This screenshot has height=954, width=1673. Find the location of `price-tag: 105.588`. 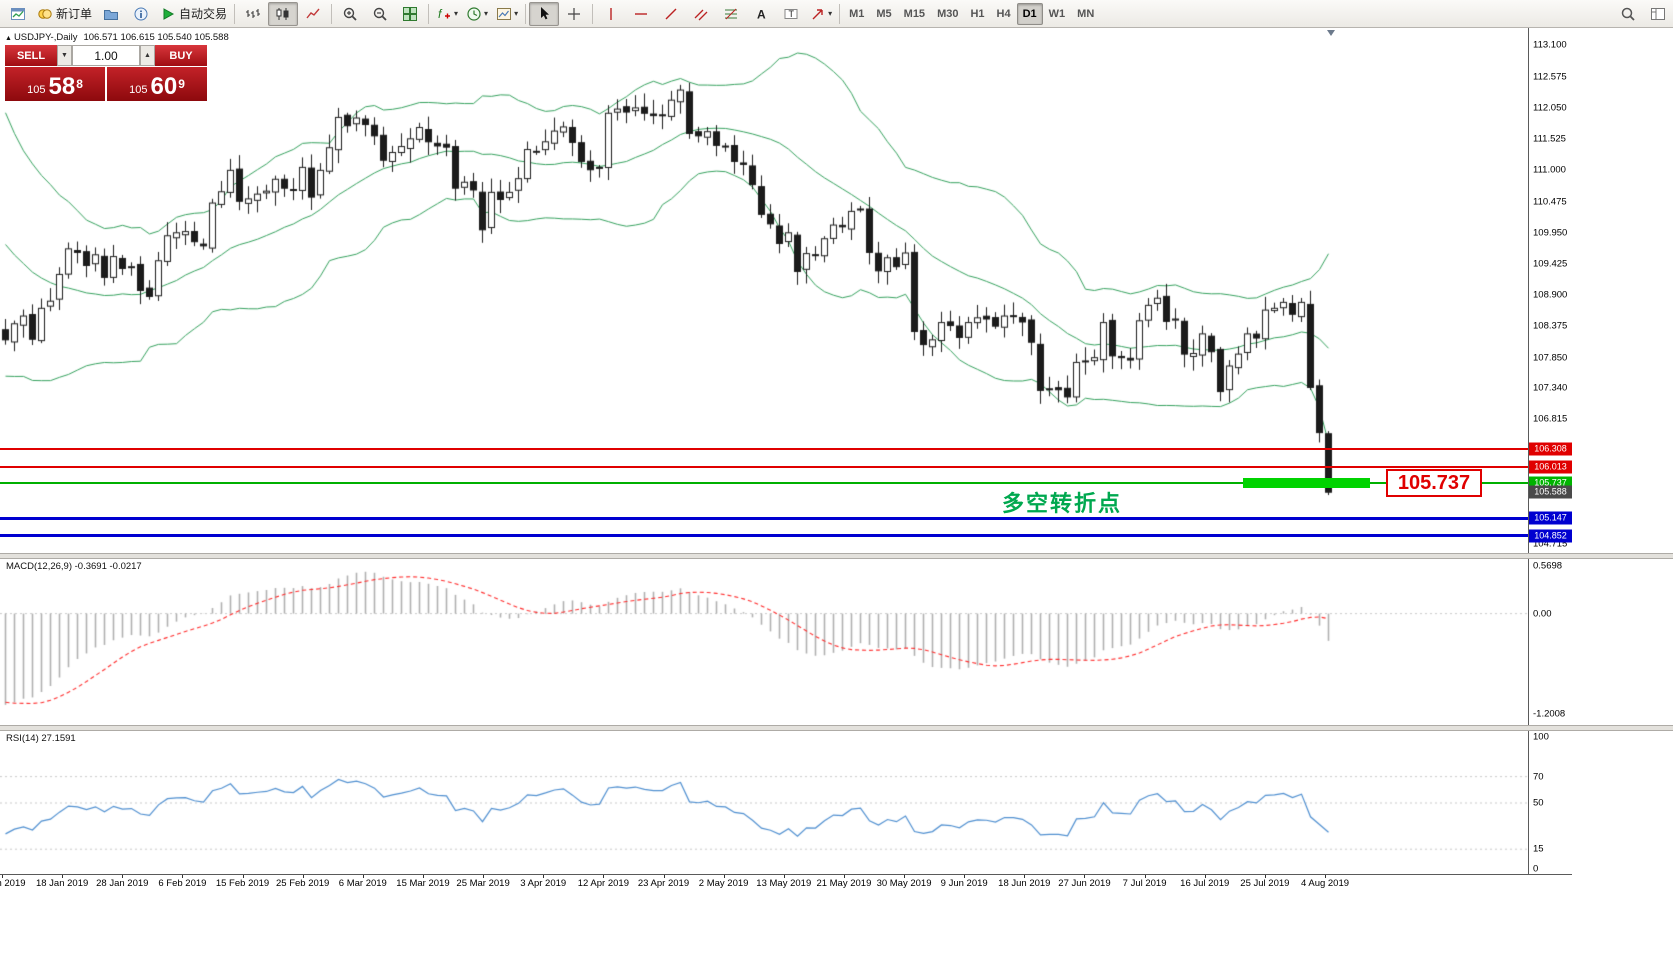

price-tag: 105.588 is located at coordinates (1550, 492).